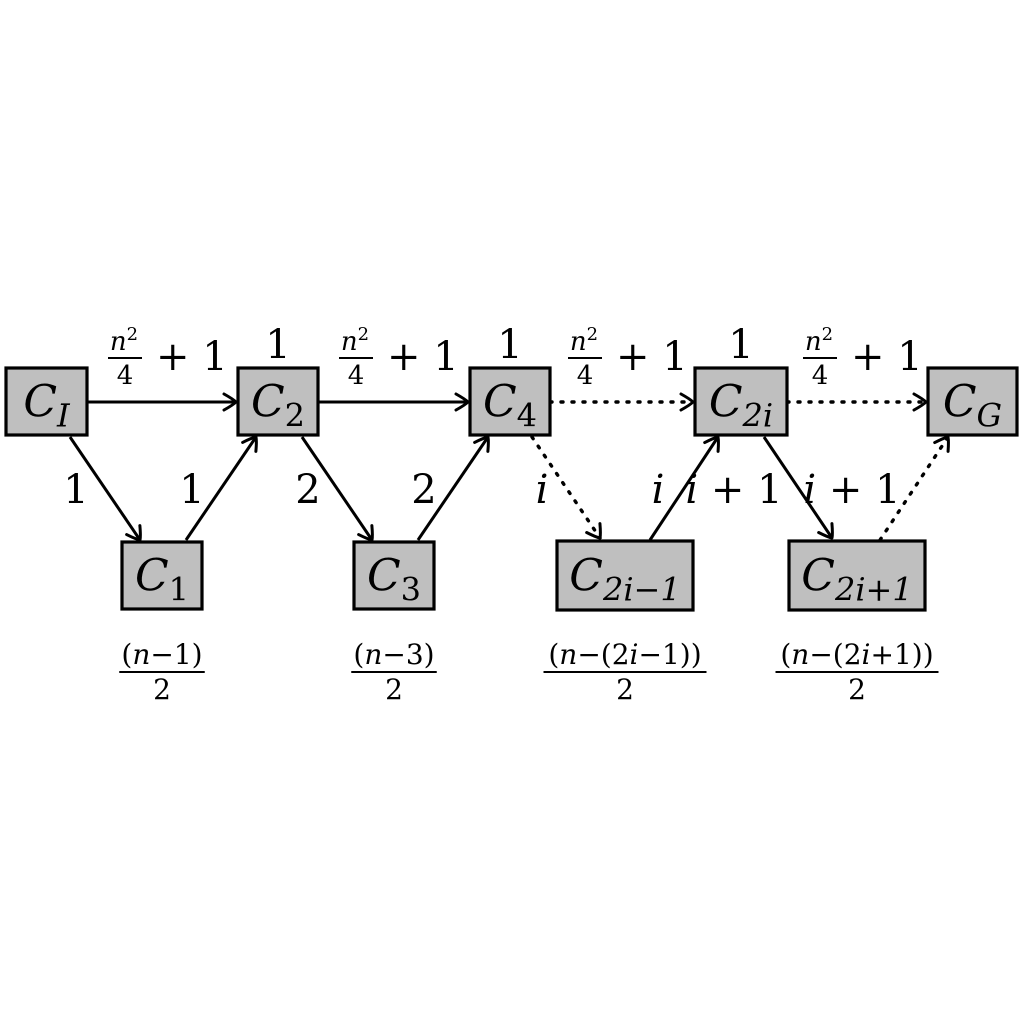 This screenshot has height=1024, width=1024. I want to click on diag-edge-label-C2-C3: 2, so click(307, 490).